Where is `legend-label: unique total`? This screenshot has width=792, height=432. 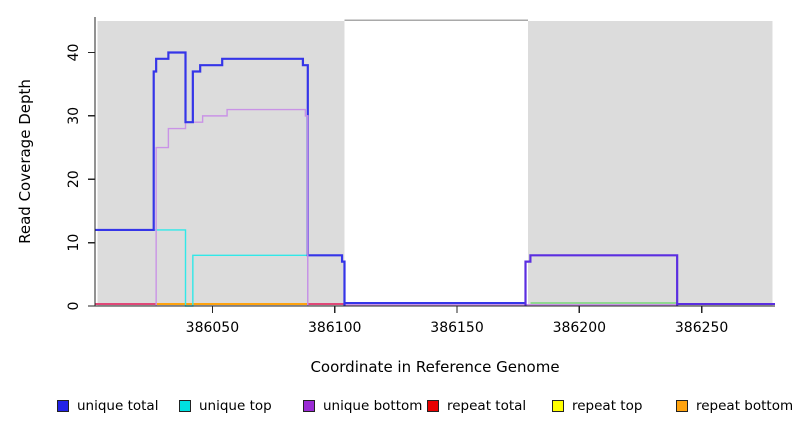 legend-label: unique total is located at coordinates (118, 406).